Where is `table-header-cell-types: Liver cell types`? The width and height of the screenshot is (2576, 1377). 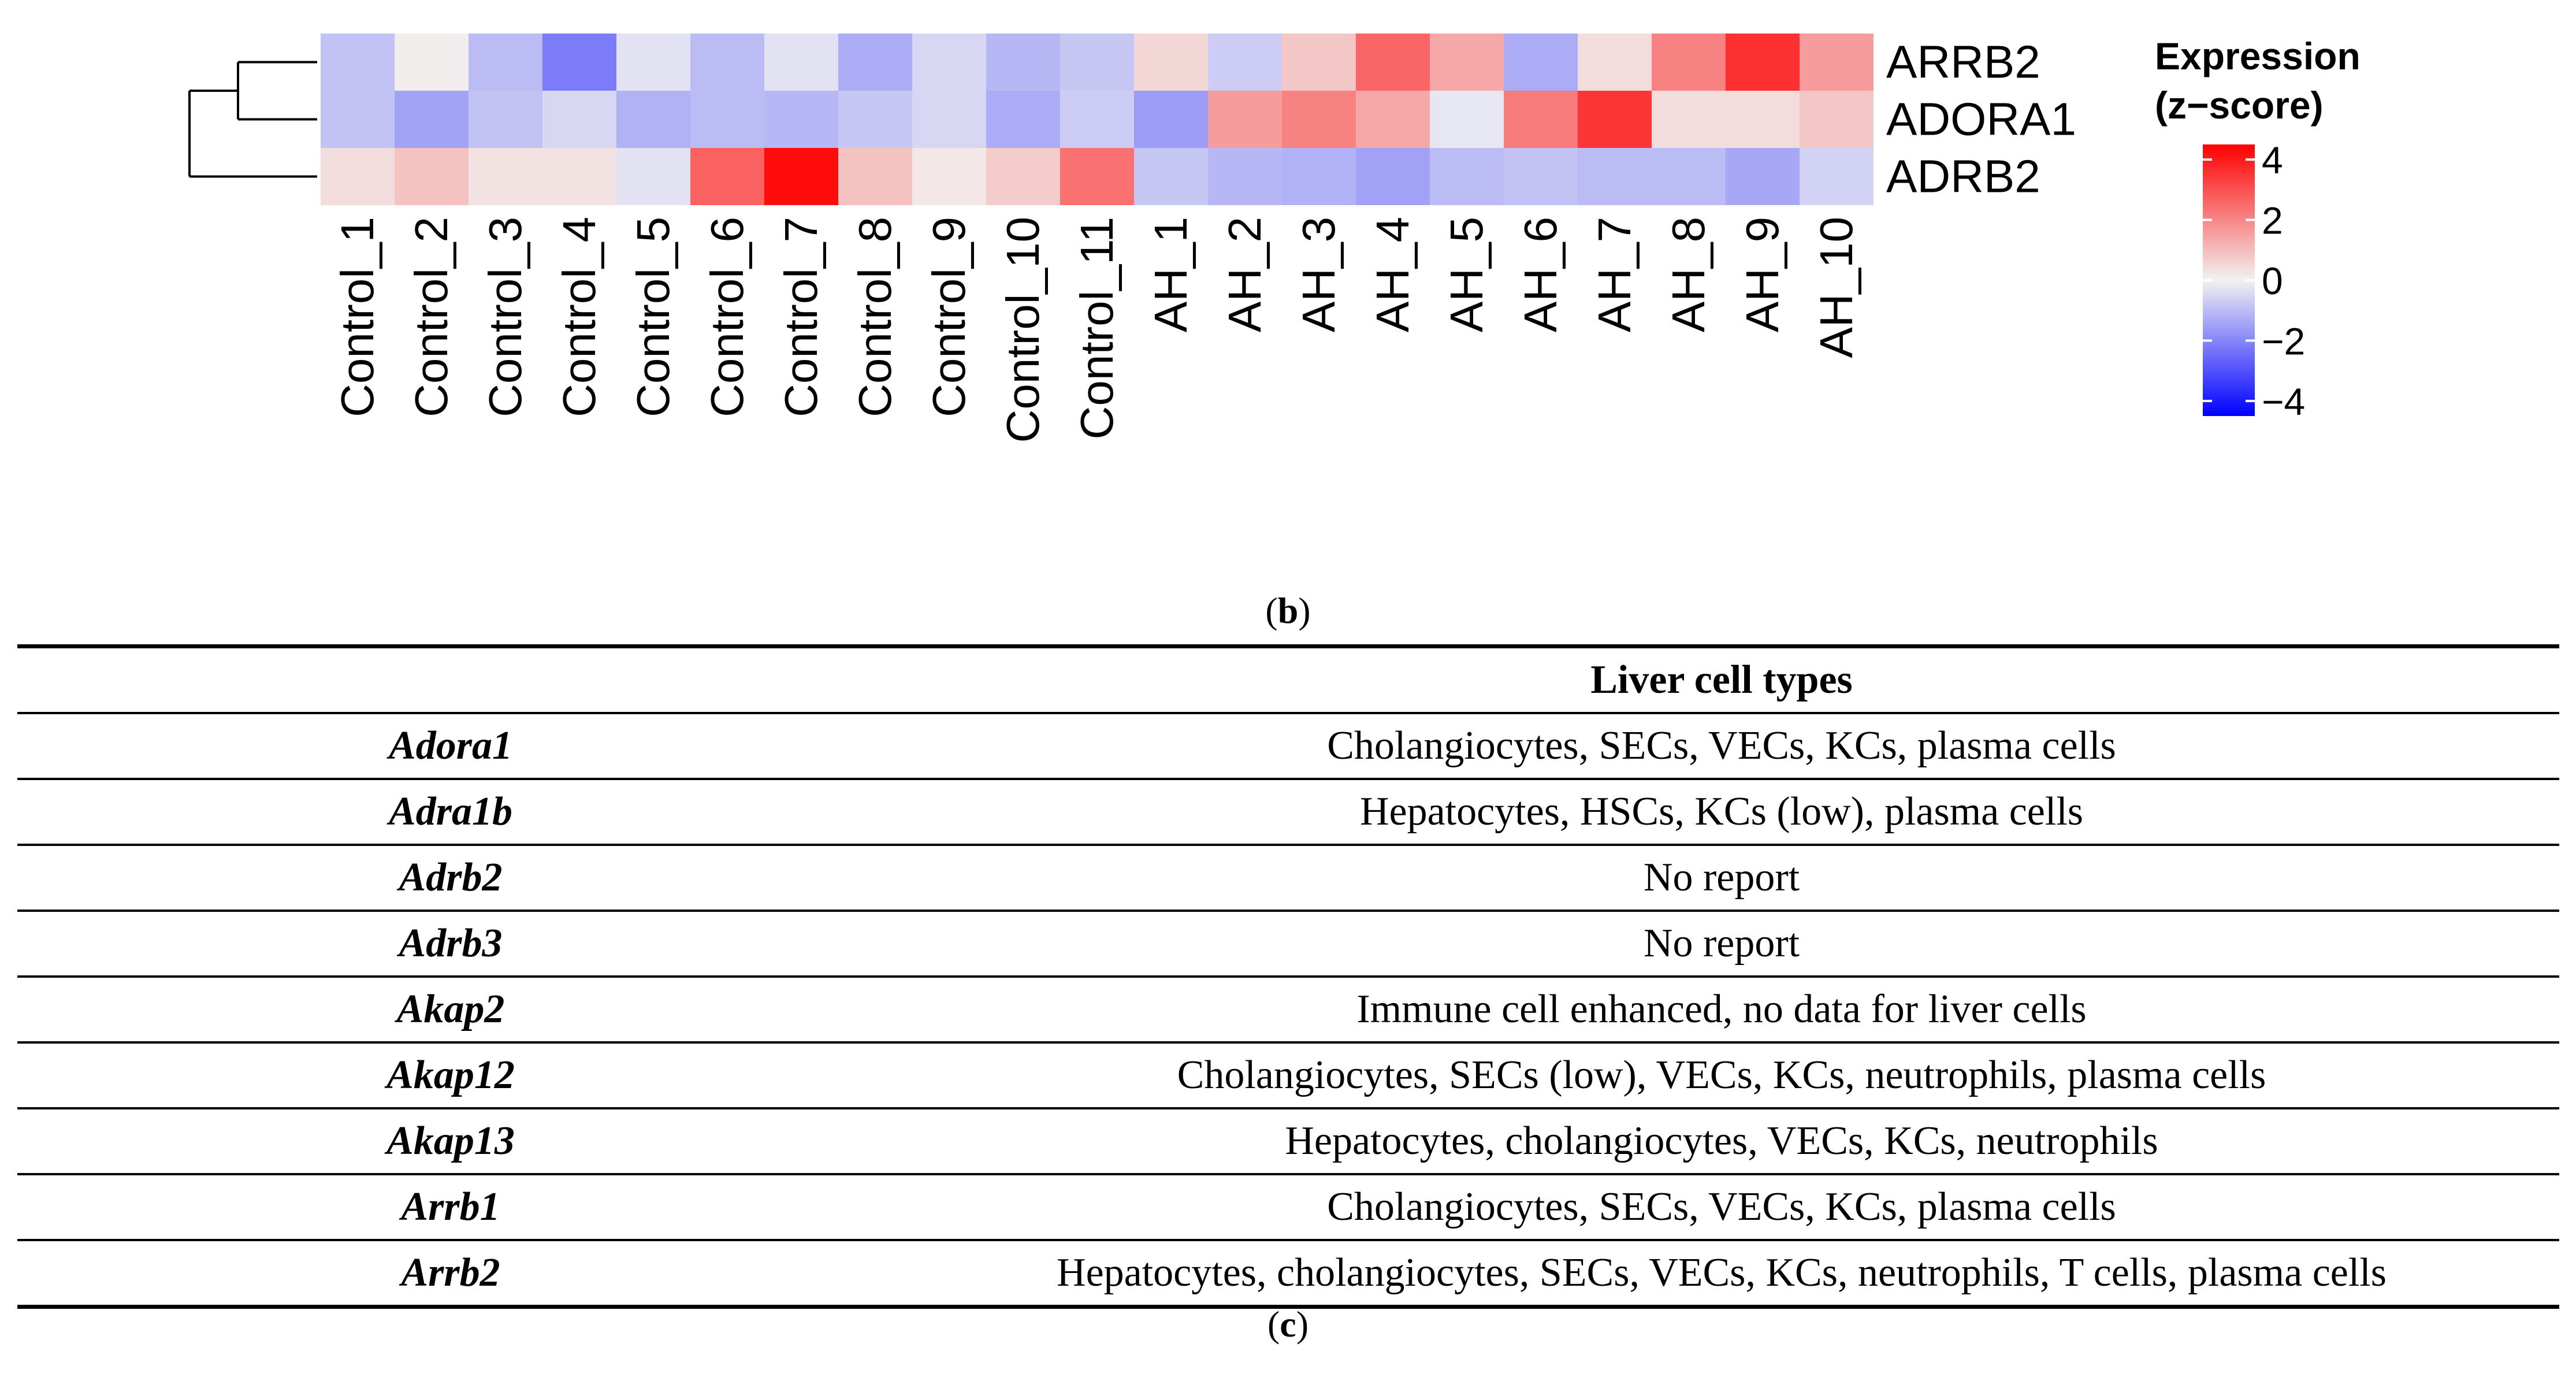
table-header-cell-types: Liver cell types is located at coordinates (1721, 680).